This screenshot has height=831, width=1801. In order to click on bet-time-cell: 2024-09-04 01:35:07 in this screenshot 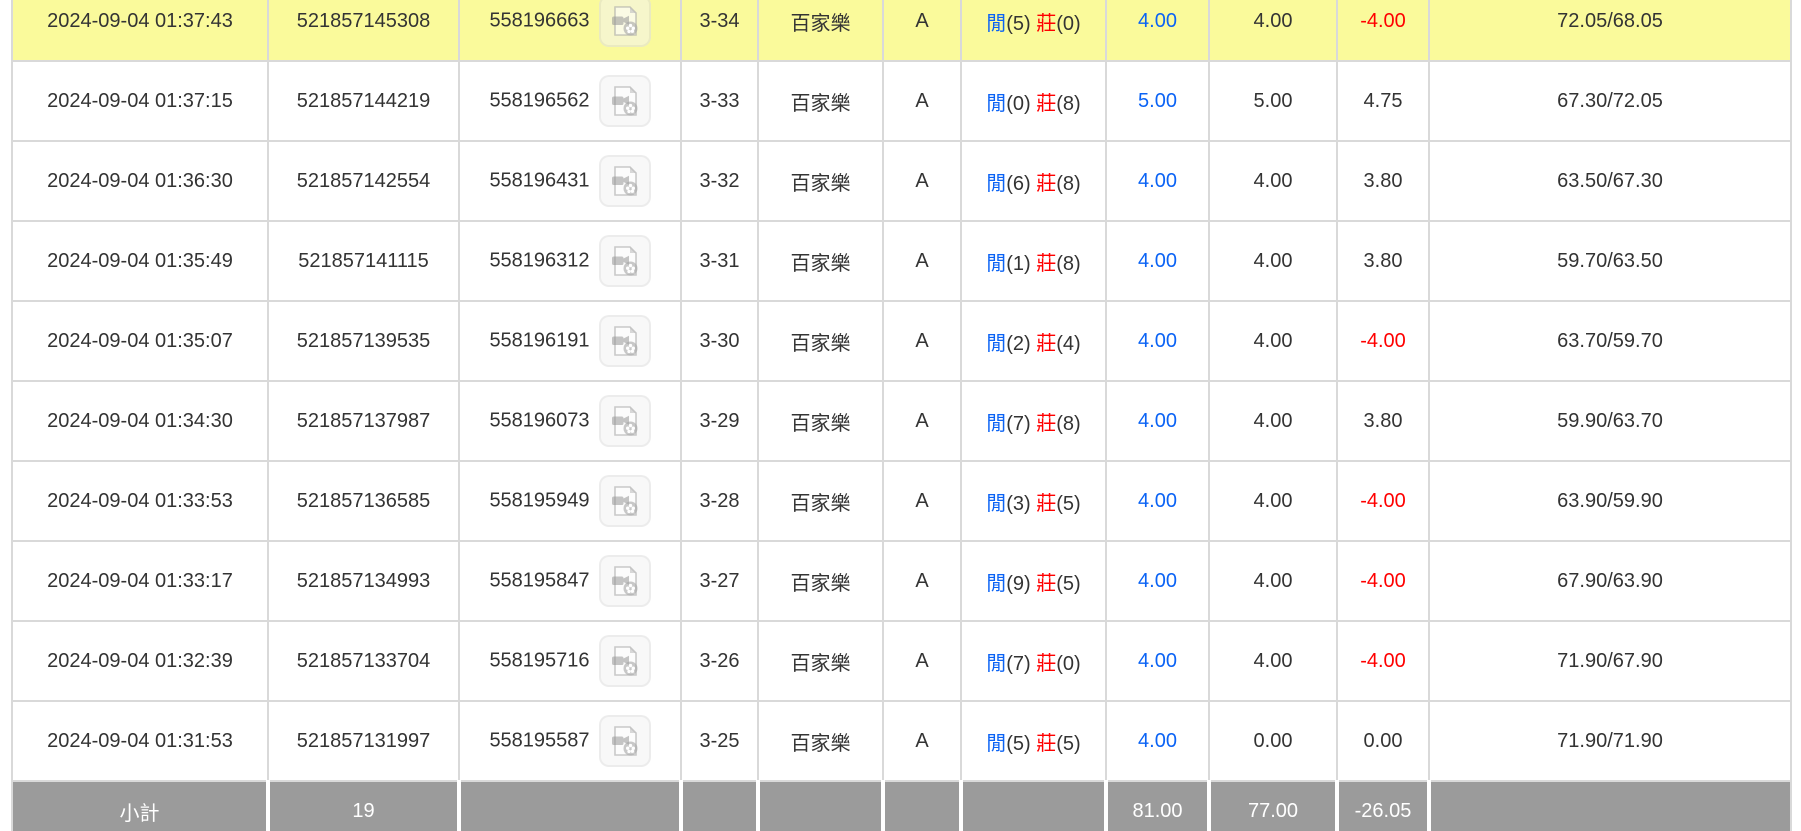, I will do `click(140, 341)`.